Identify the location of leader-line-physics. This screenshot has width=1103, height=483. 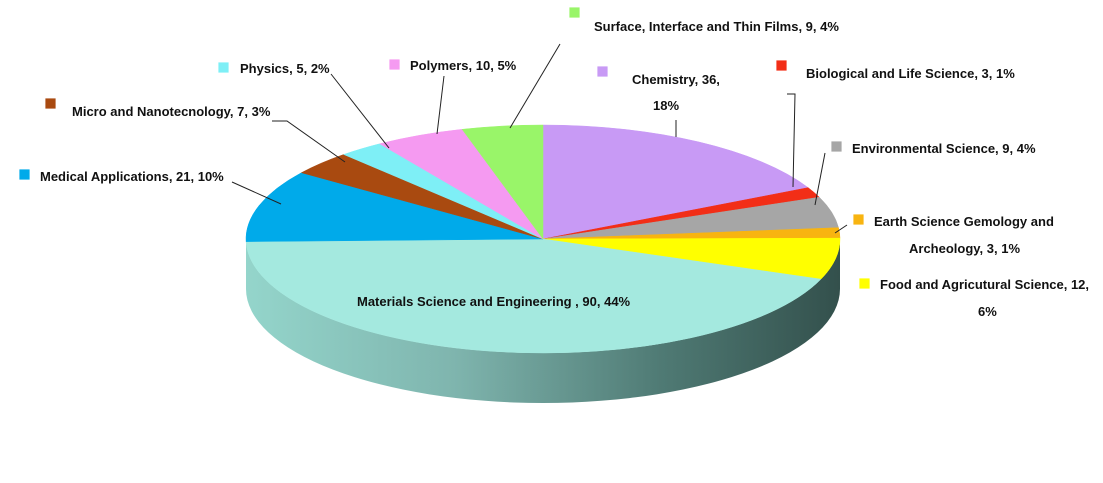
(360, 111).